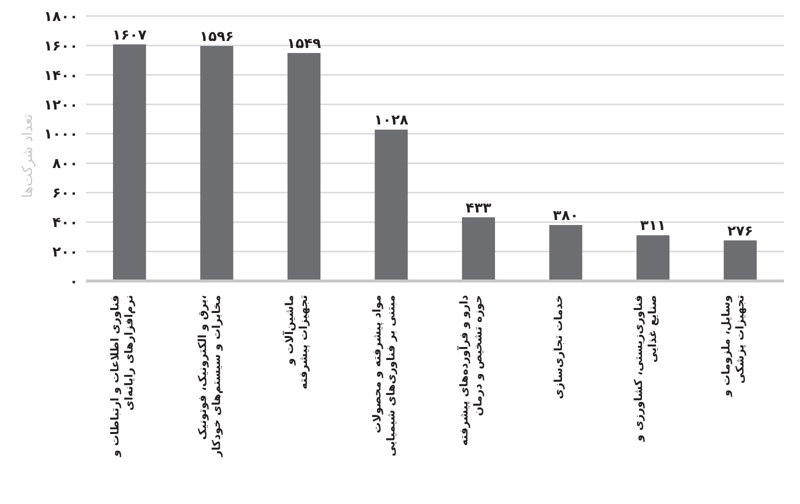 Image resolution: width=800 pixels, height=504 pixels. Describe the element at coordinates (65, 223) in the screenshot. I see `y-tick-label: ۴۰۰` at that location.